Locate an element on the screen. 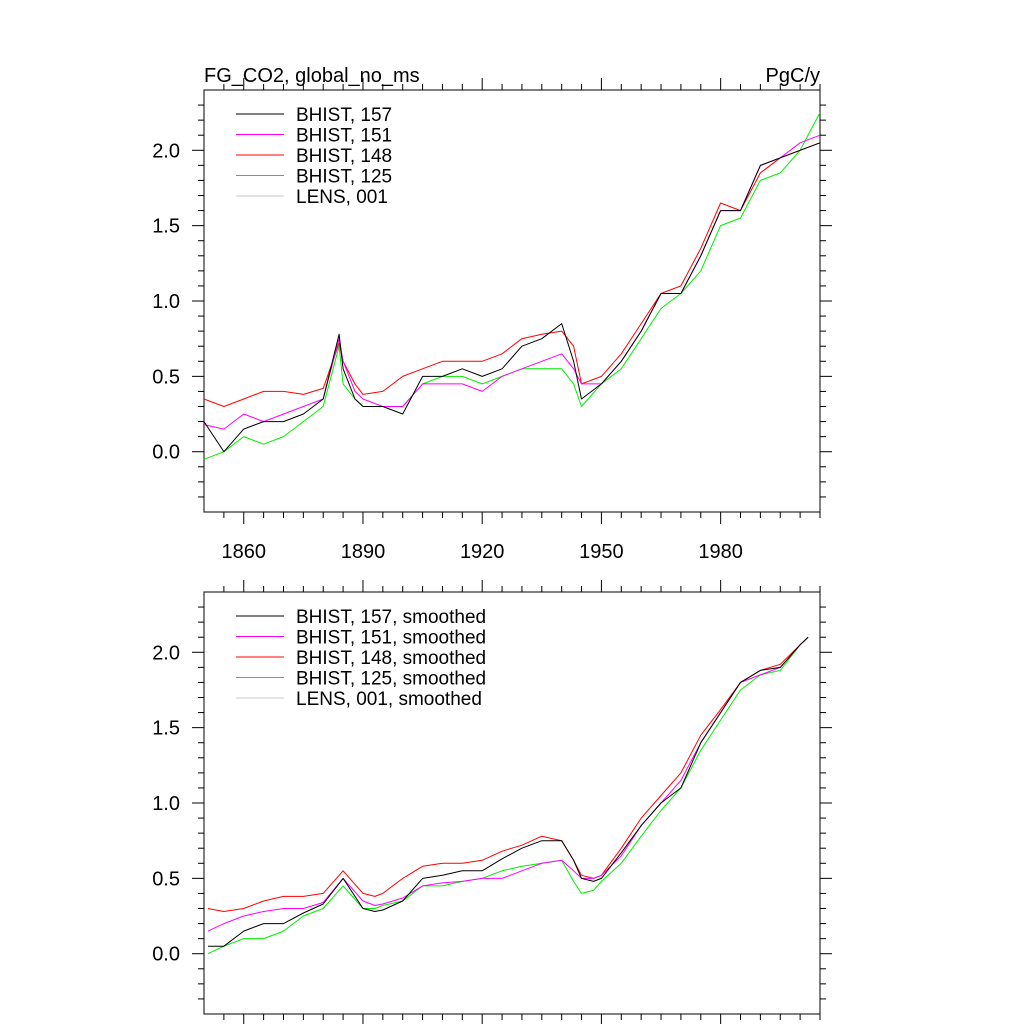 The image size is (1024, 1029). x-tick-label: 1950 is located at coordinates (601, 552).